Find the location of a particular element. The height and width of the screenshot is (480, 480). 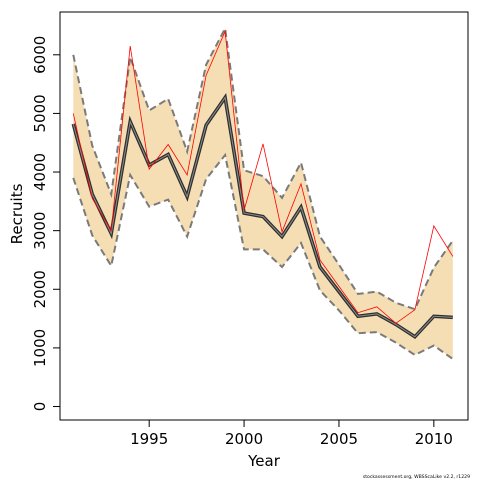

y-tick-label: 4000 is located at coordinates (40, 172).